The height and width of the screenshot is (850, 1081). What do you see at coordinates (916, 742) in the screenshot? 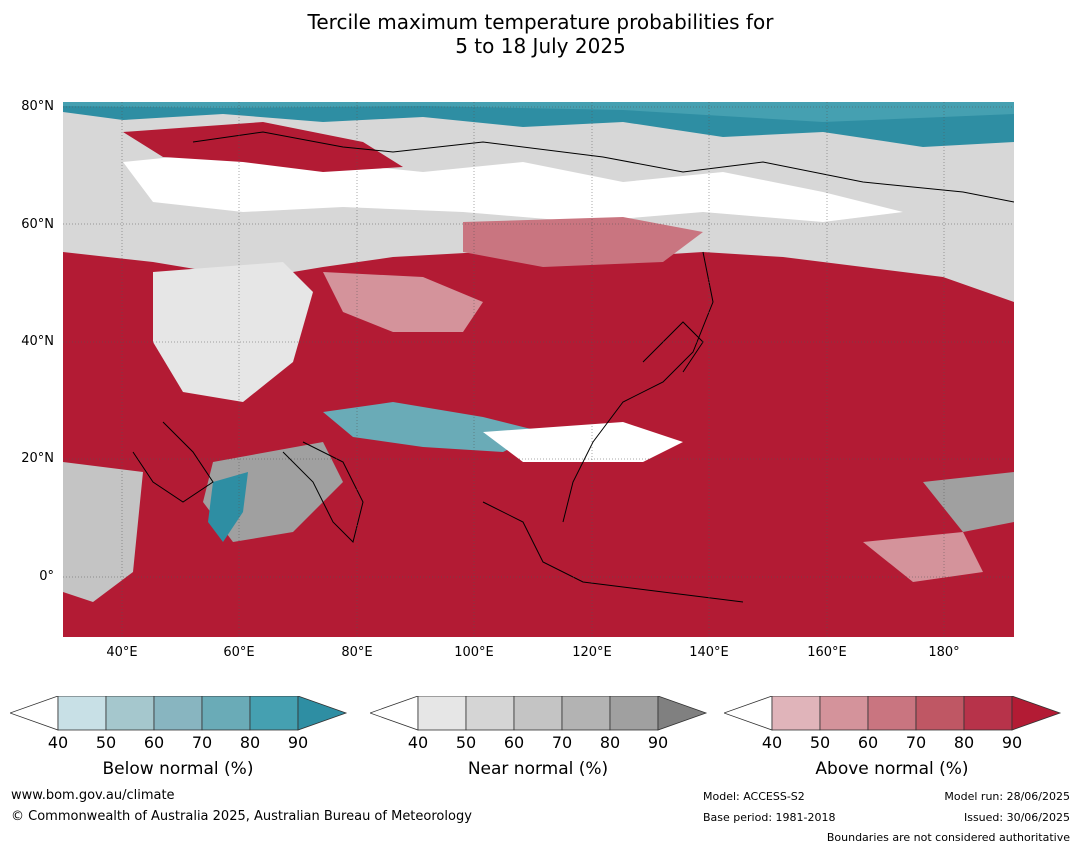
I see `above-tick-70: 70` at bounding box center [916, 742].